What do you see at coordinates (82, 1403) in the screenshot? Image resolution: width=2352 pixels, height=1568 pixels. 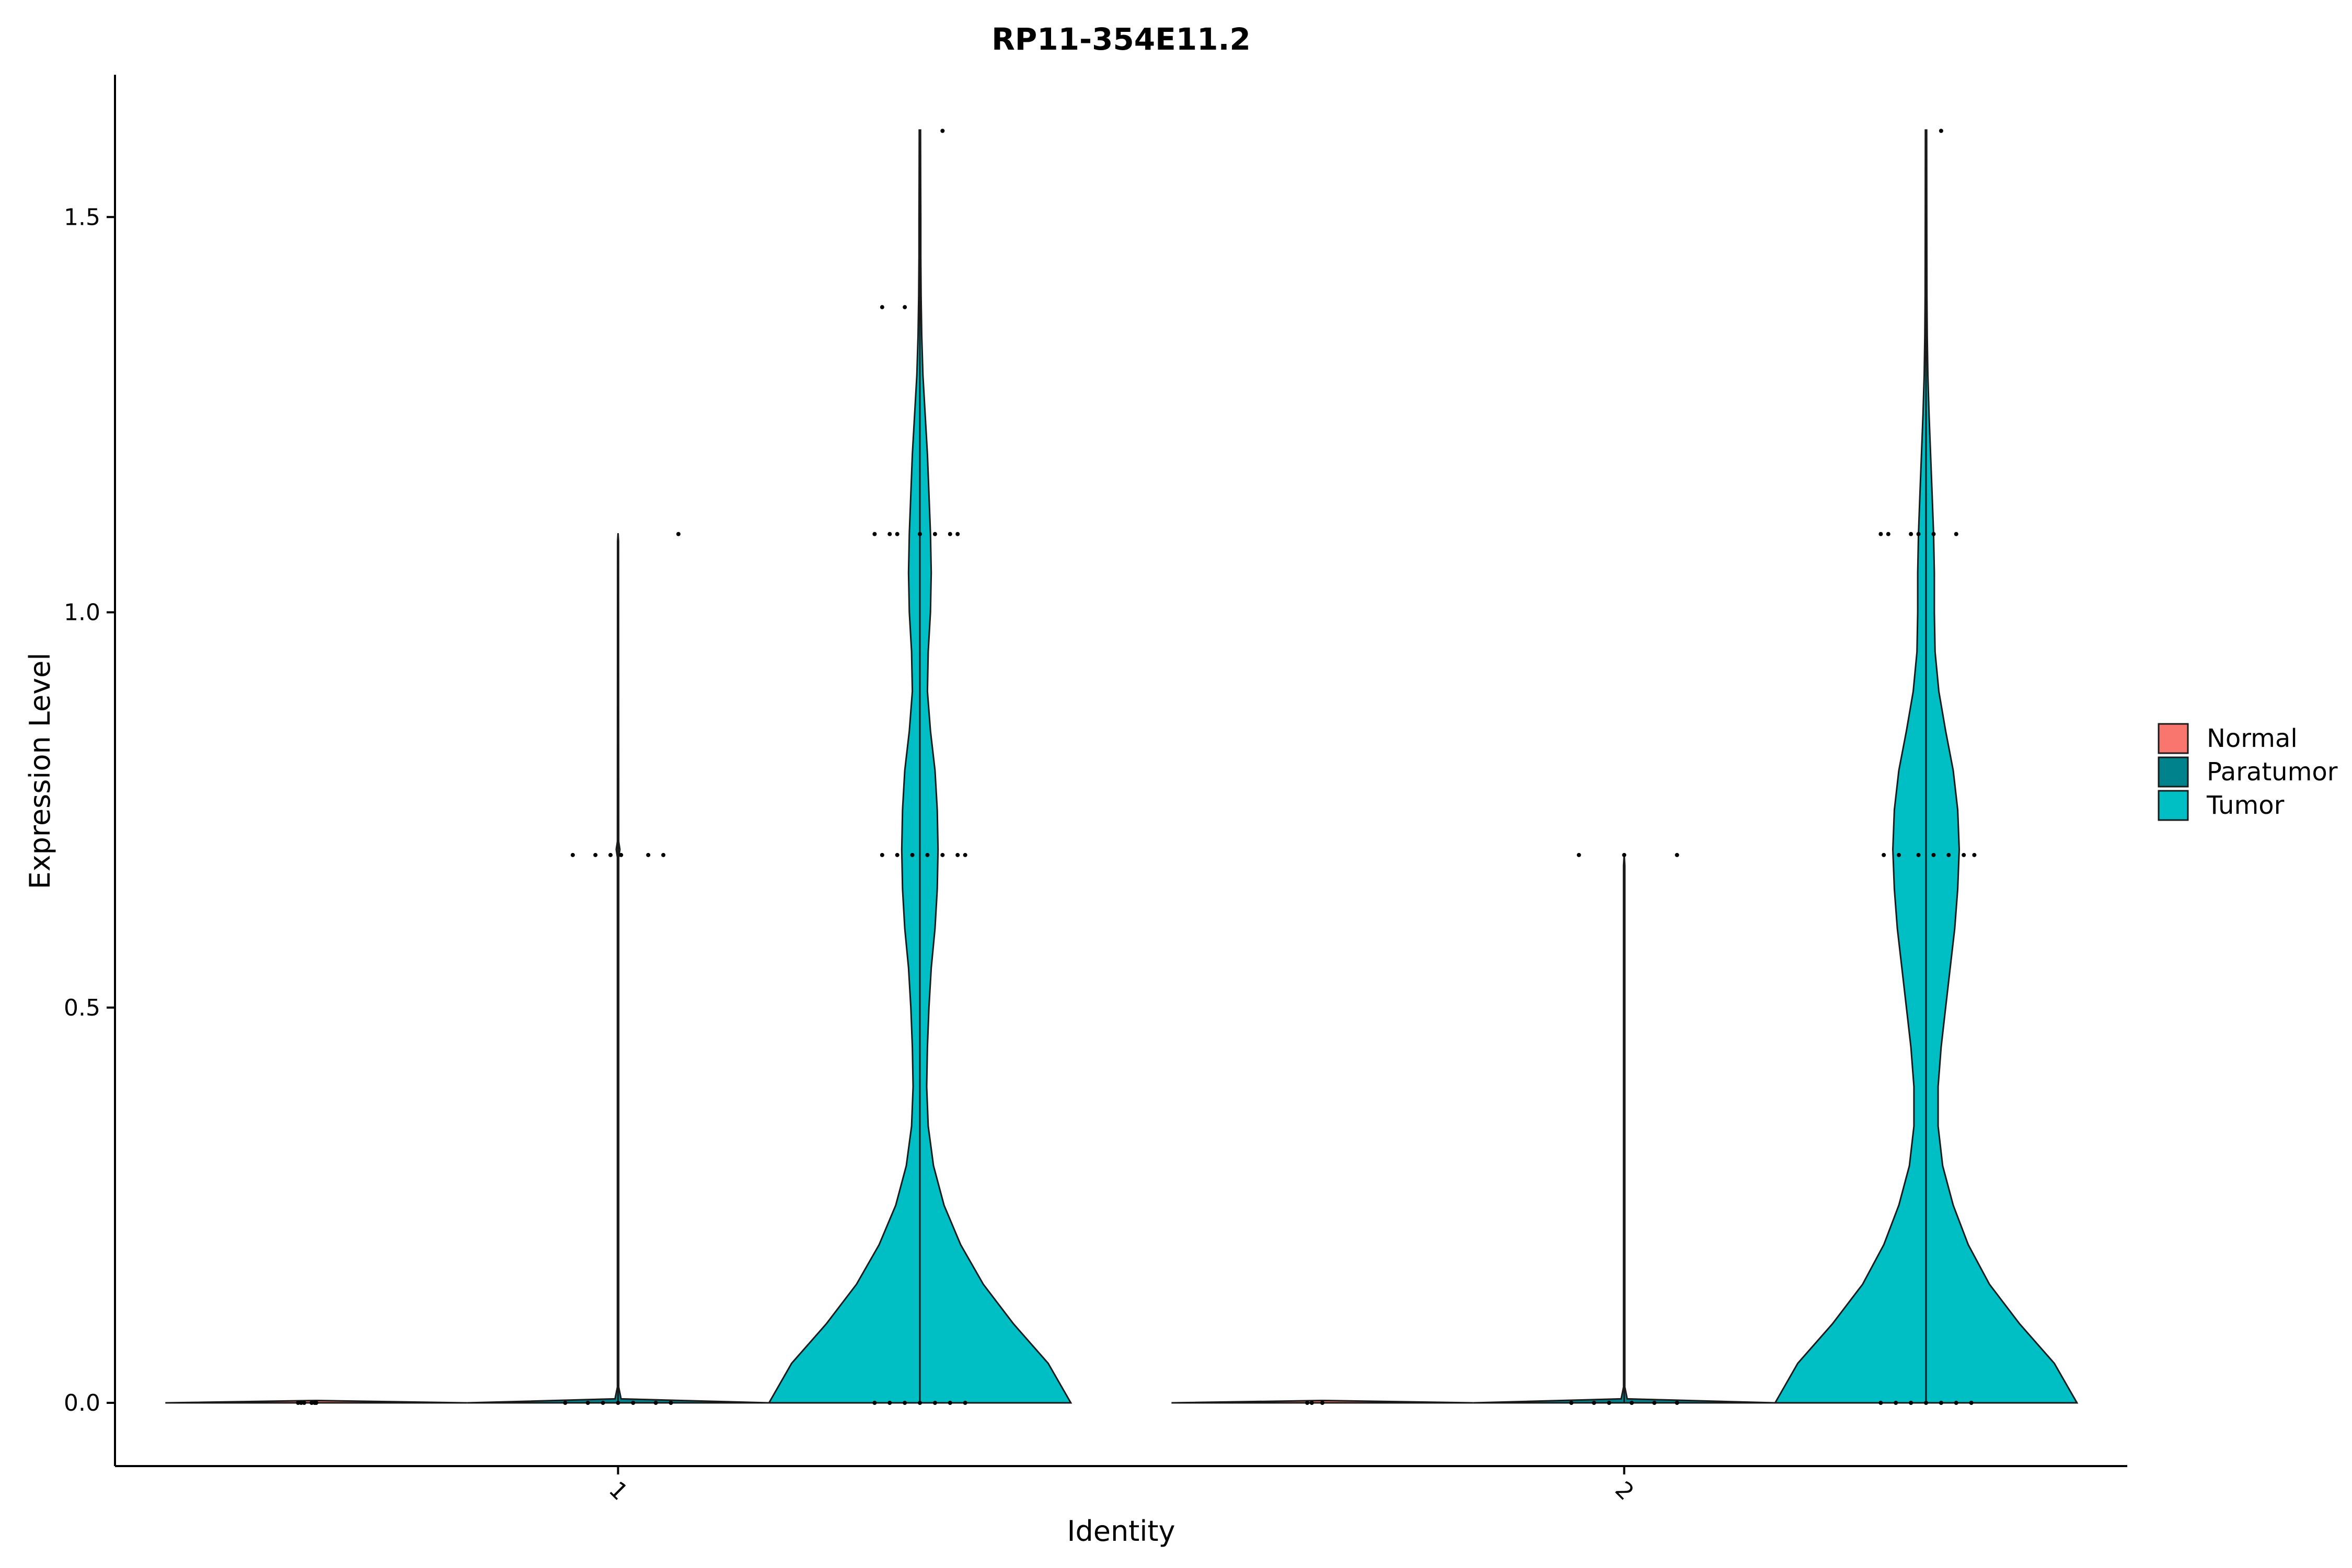 I see `y-tick-label: 0.0` at bounding box center [82, 1403].